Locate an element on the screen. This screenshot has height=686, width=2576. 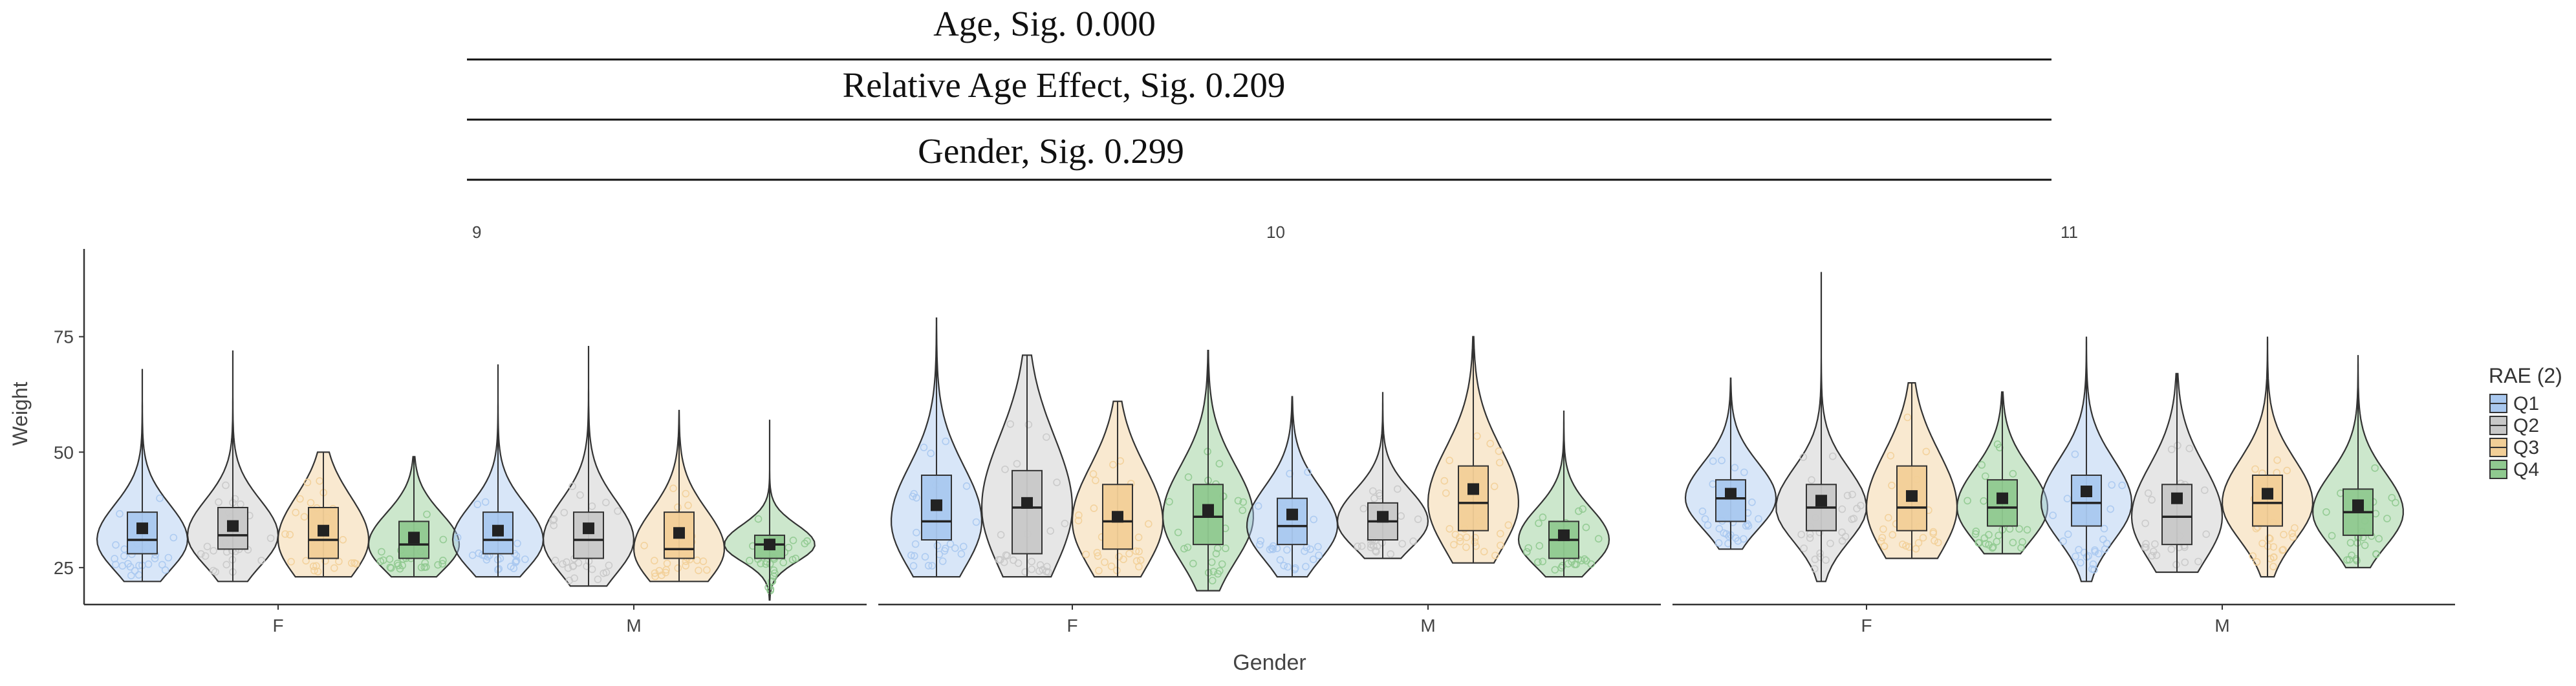
stat-relative-age-effect: Relative Age Effect, Sig. 0.209 is located at coordinates (1064, 85).